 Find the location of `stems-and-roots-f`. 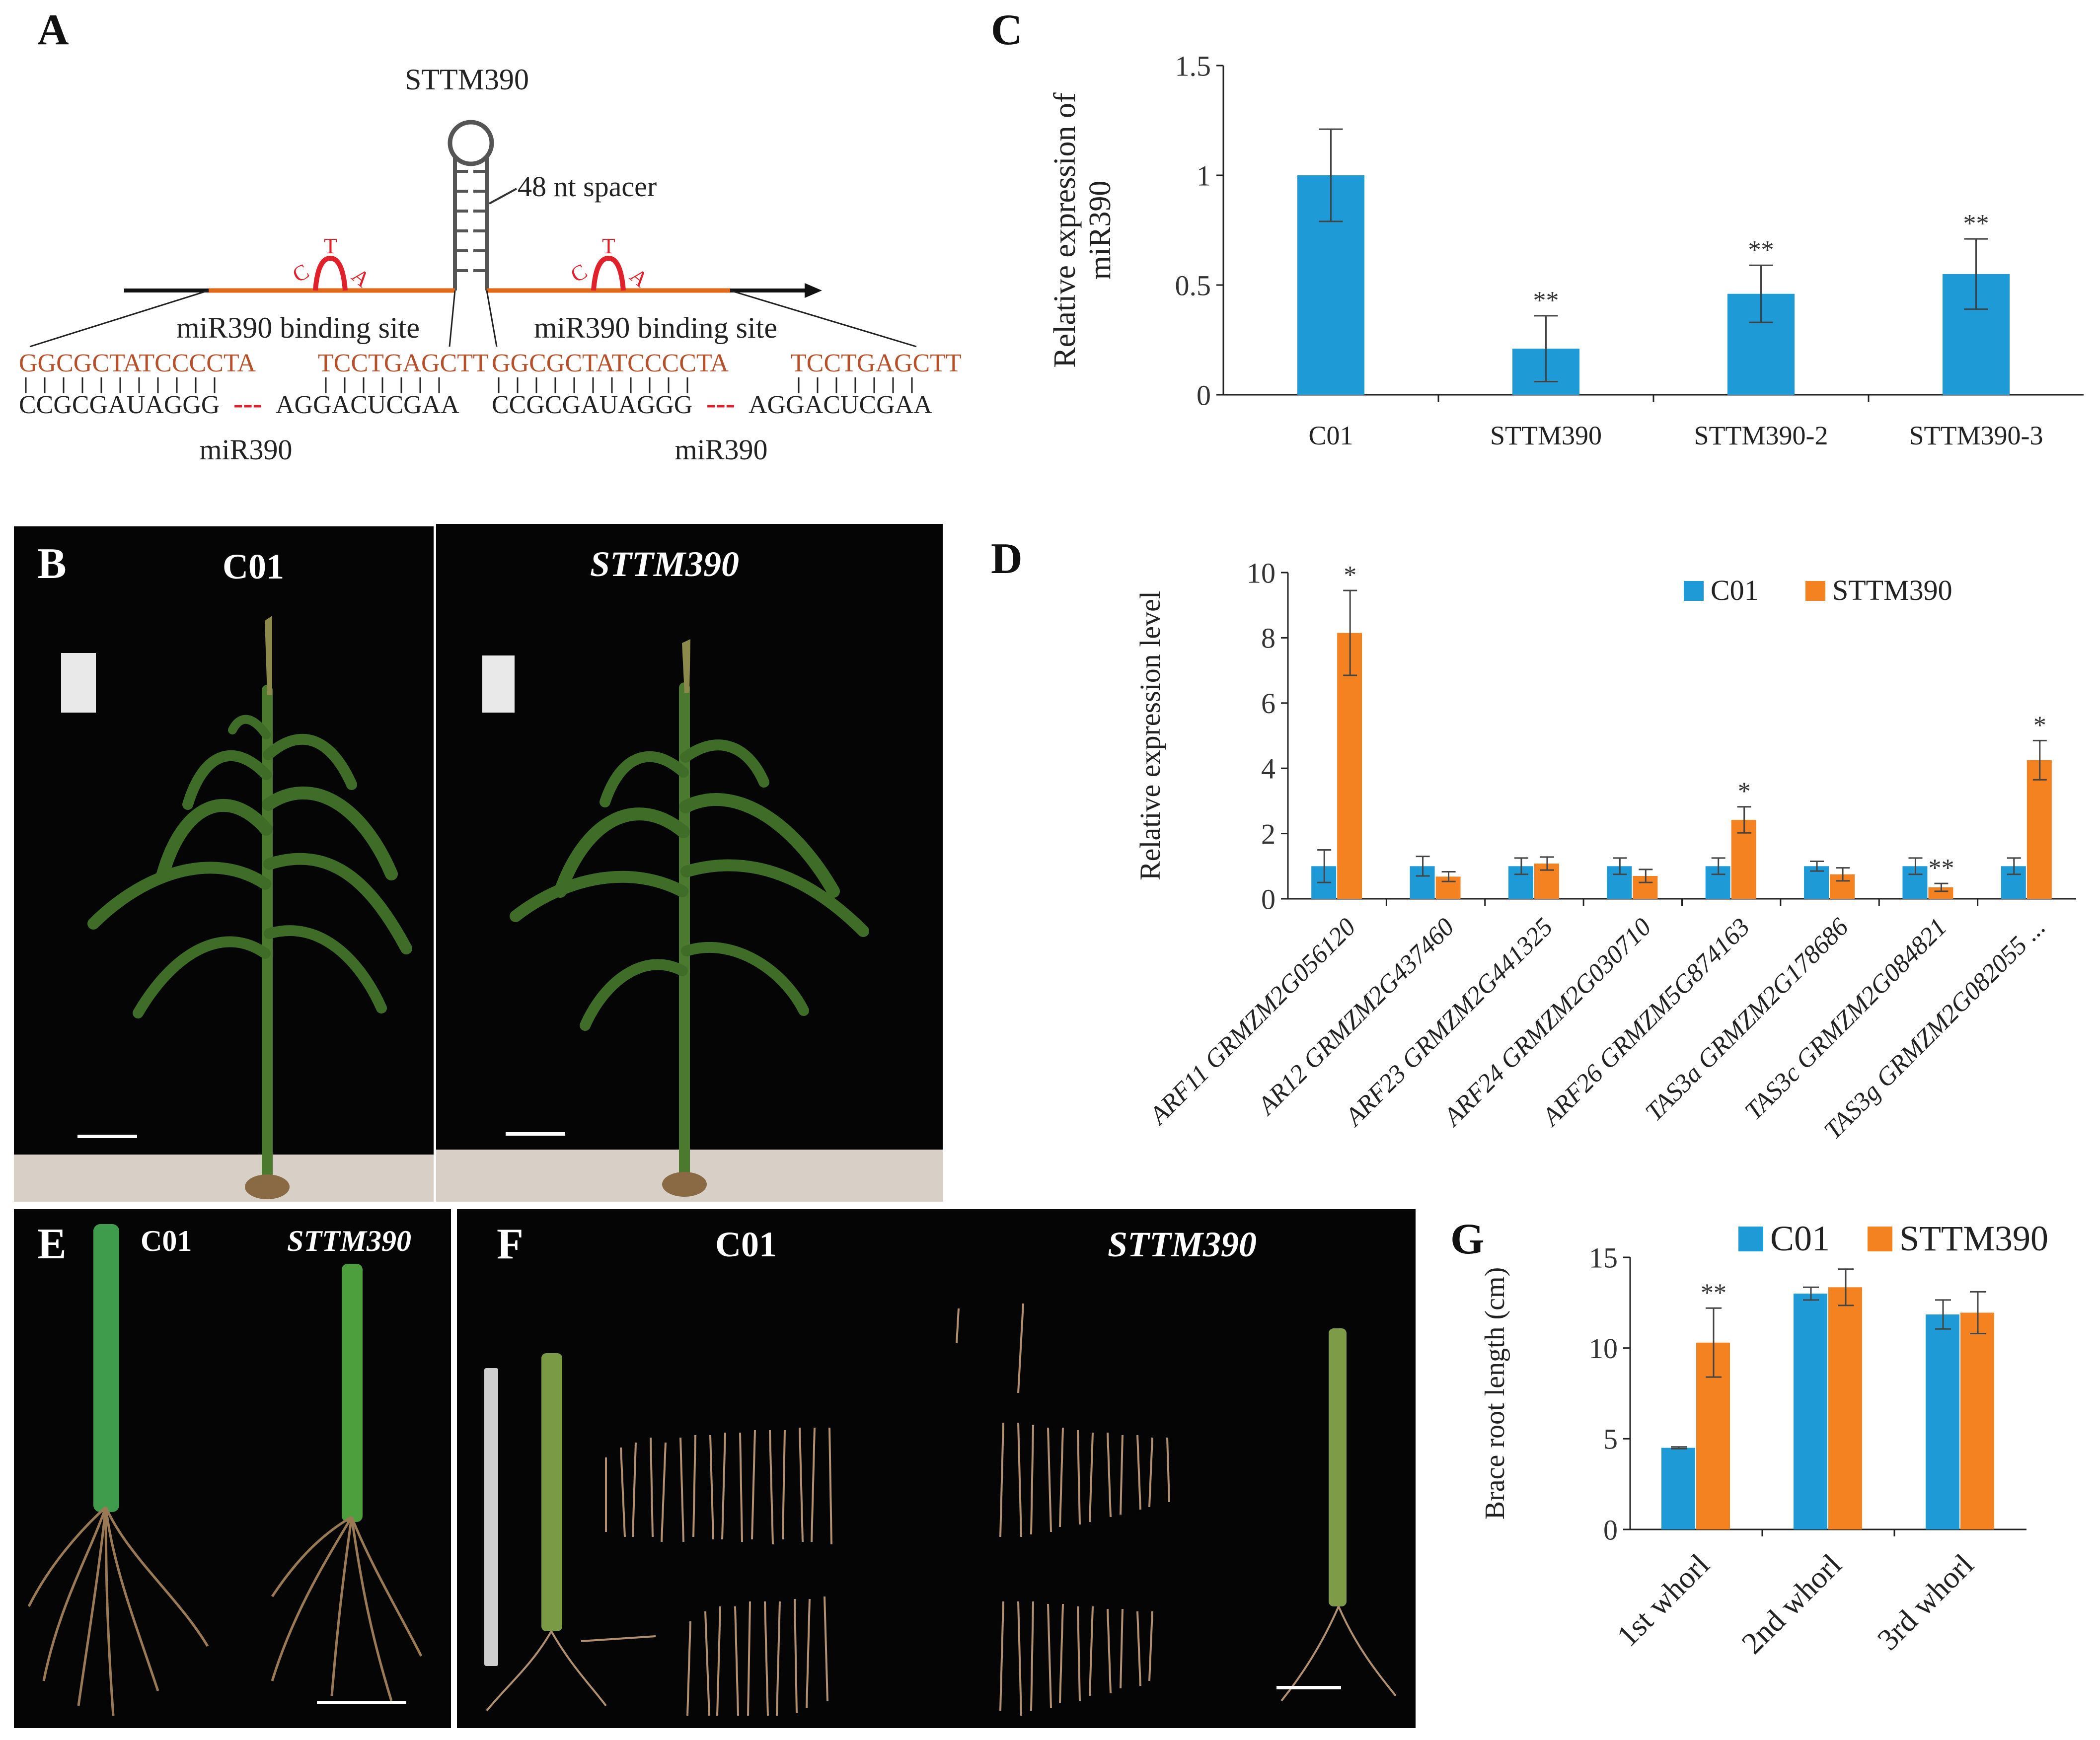

stems-and-roots-f is located at coordinates (940, 1509).